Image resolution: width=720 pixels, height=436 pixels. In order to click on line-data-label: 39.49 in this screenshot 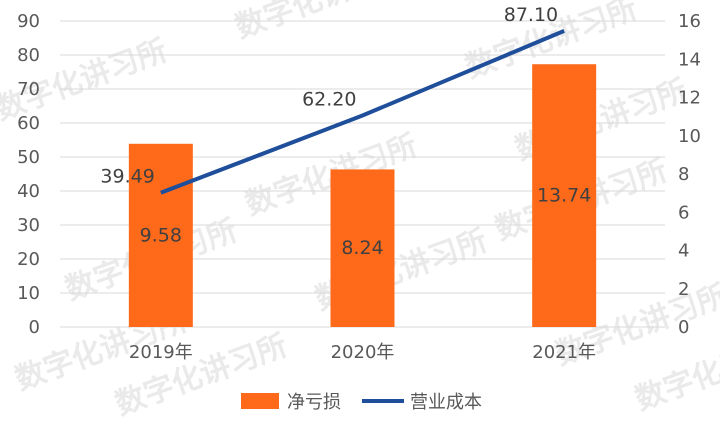, I will do `click(127, 177)`.